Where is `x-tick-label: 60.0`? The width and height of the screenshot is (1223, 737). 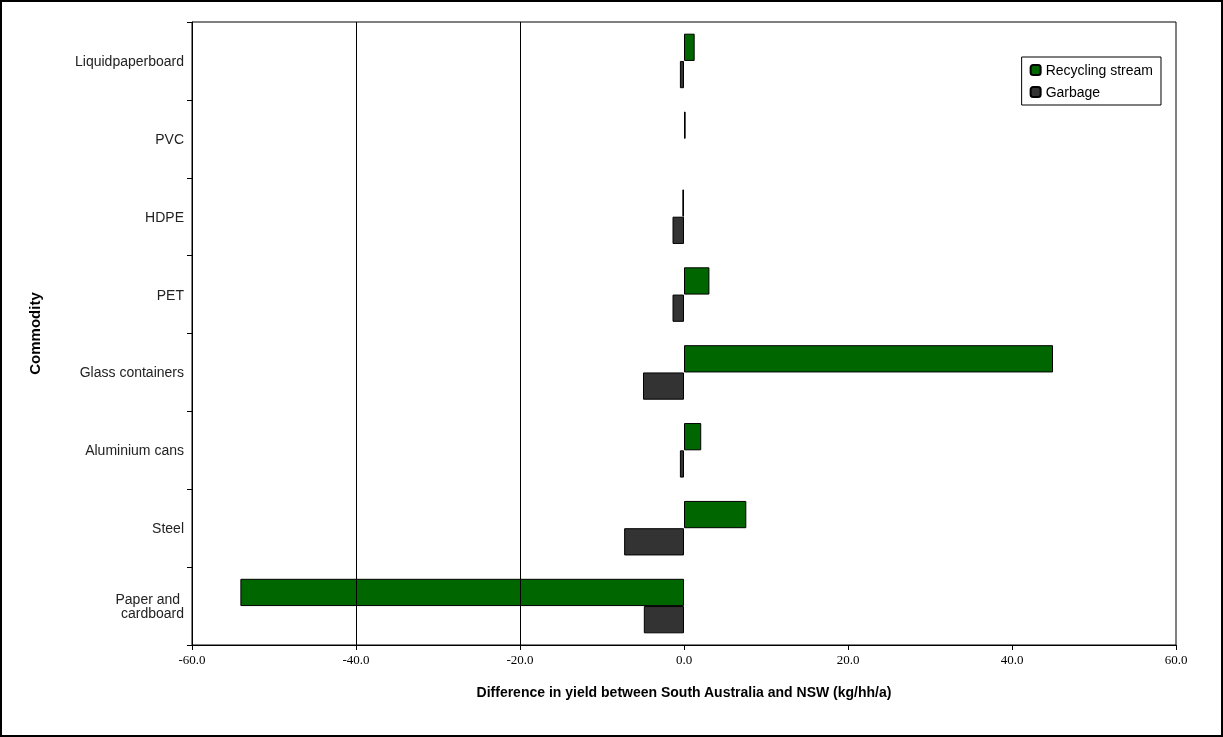
x-tick-label: 60.0 is located at coordinates (1176, 659).